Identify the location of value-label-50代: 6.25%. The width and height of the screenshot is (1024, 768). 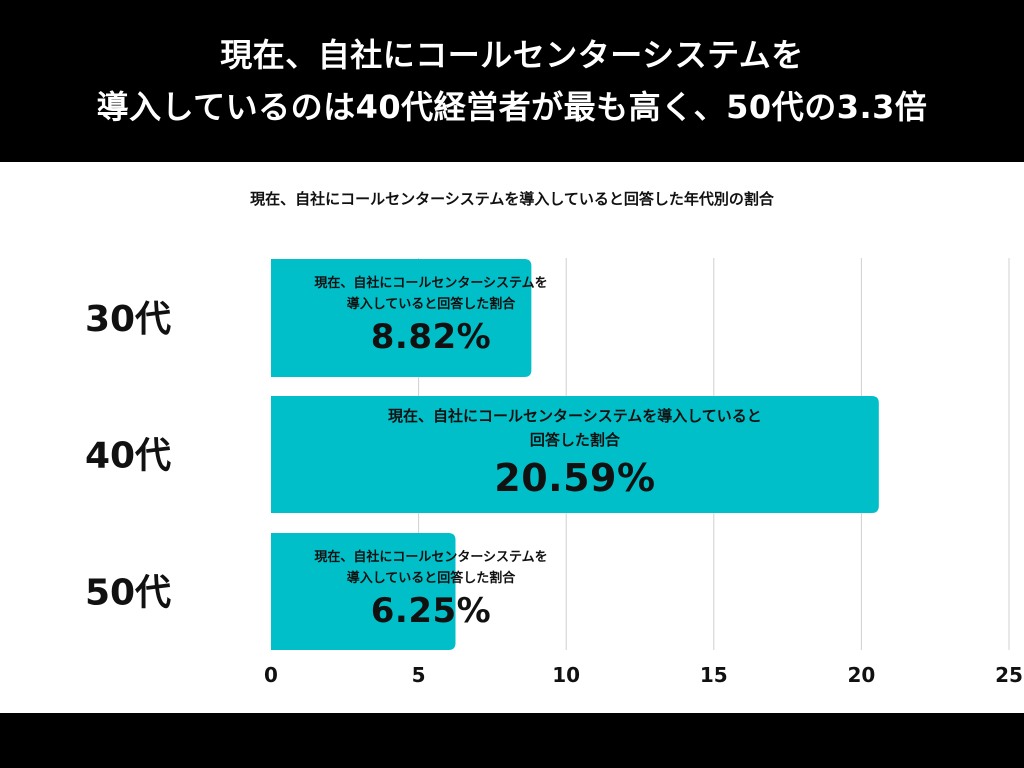
(431, 611).